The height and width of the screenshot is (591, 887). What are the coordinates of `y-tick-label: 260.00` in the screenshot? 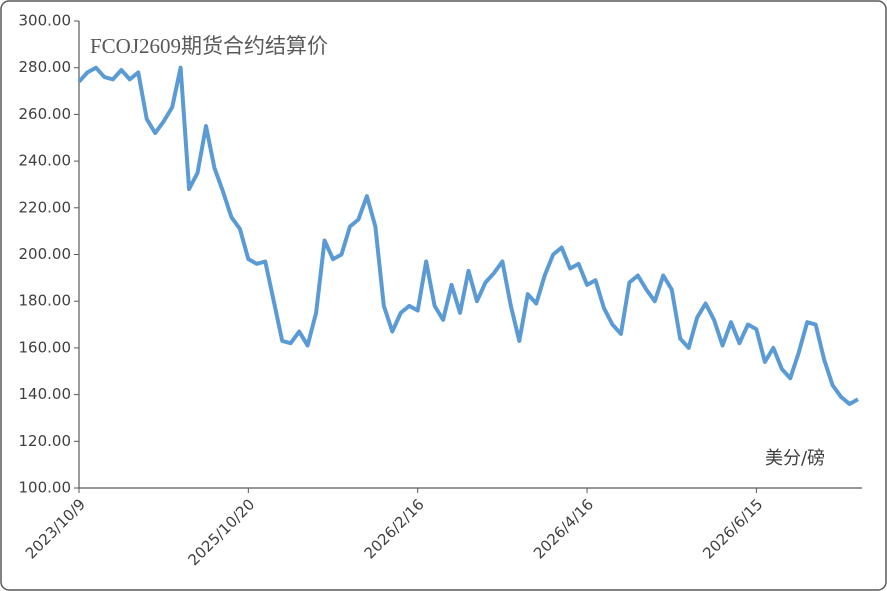 It's located at (45, 114).